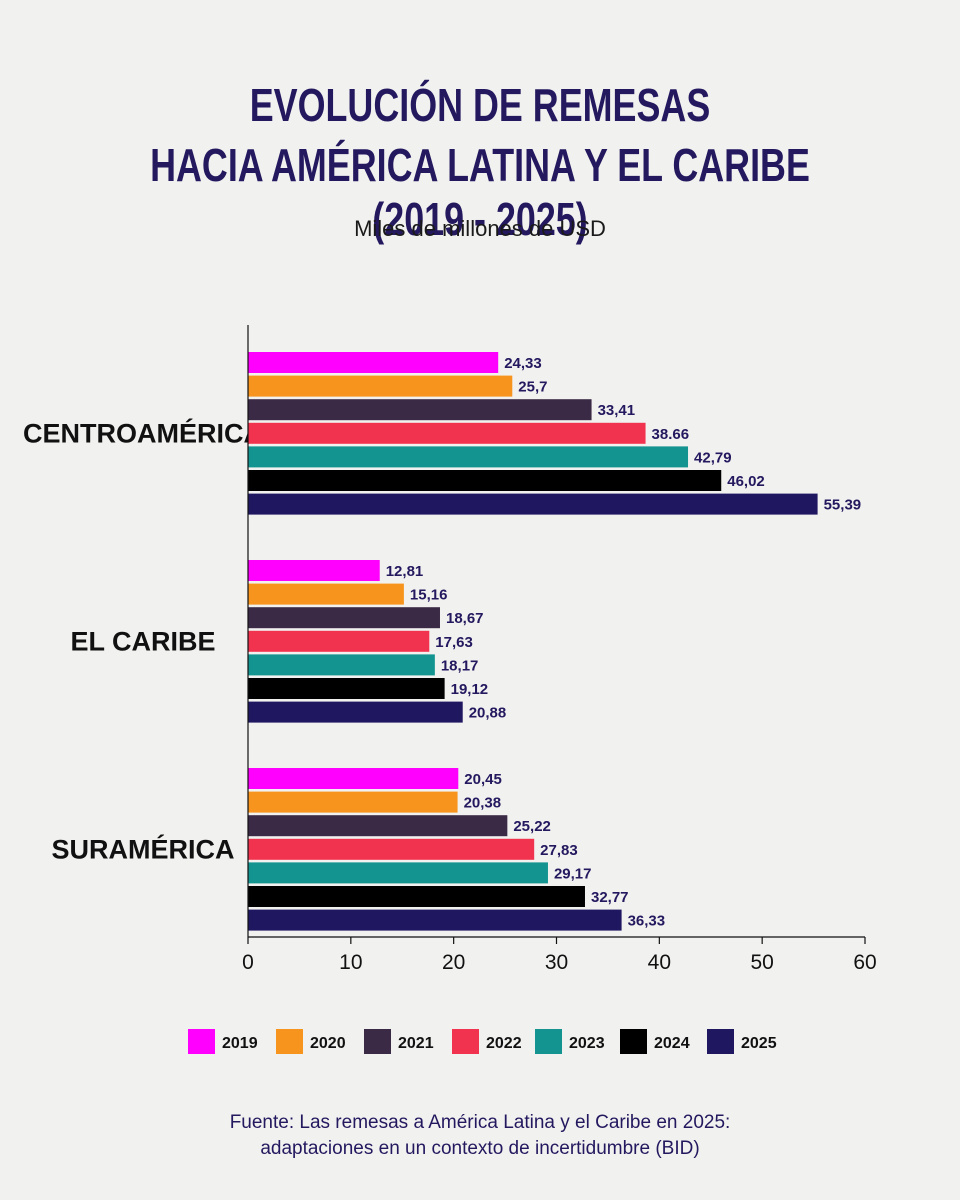  What do you see at coordinates (460, 665) in the screenshot?
I see `data-label: 18,17` at bounding box center [460, 665].